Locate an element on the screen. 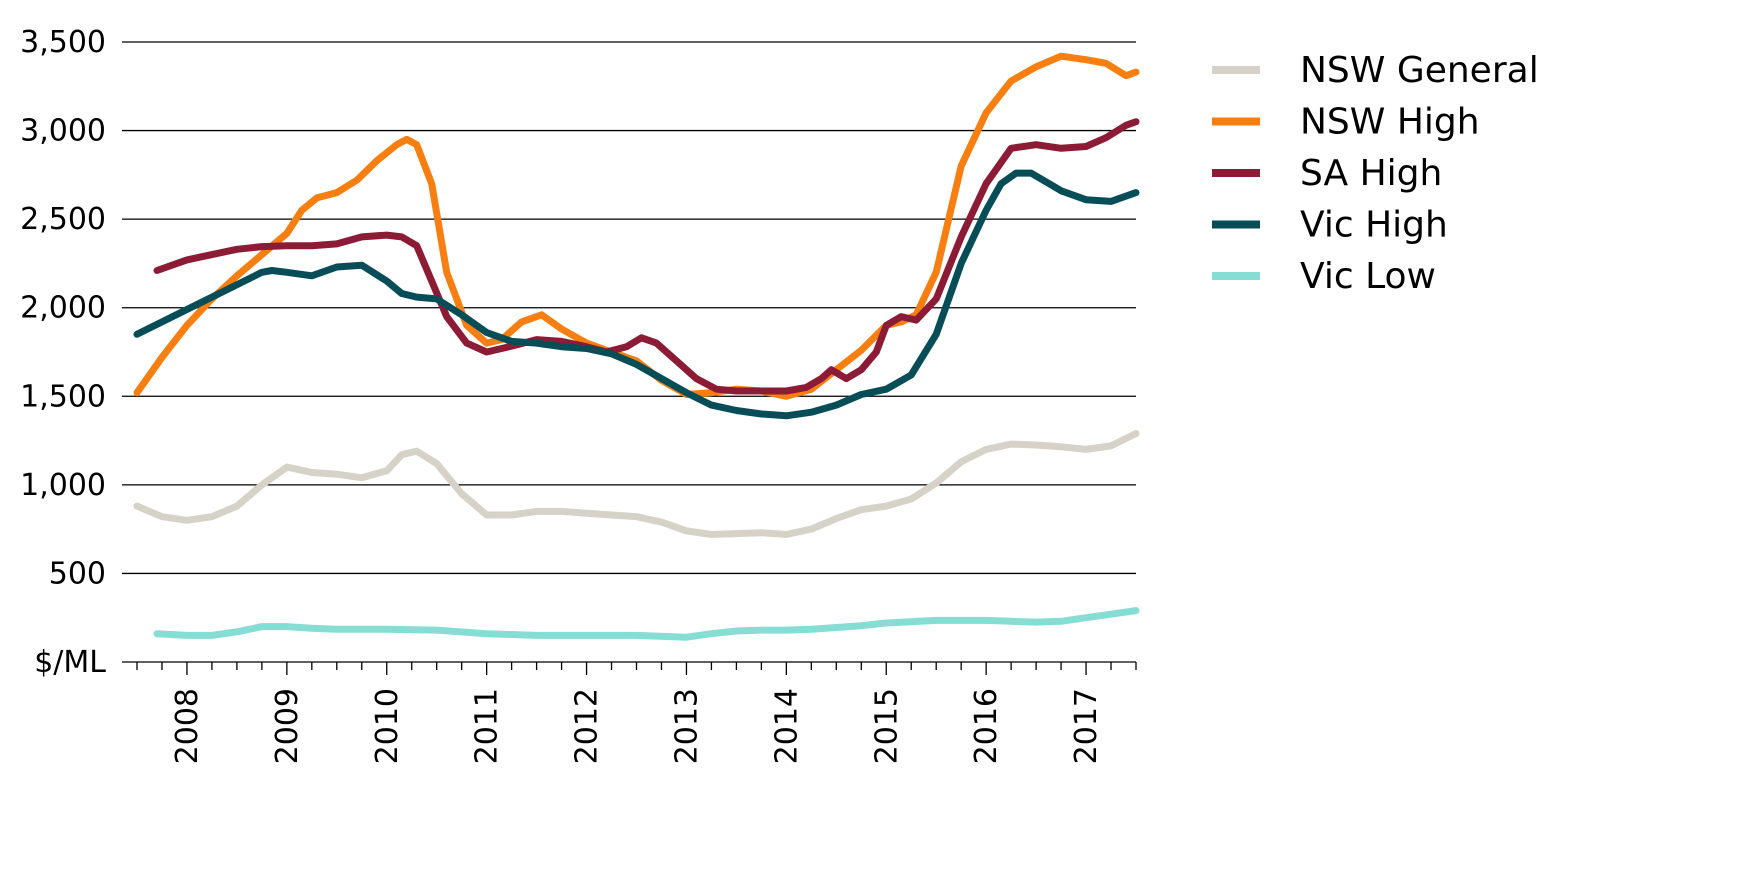 The height and width of the screenshot is (886, 1761). y-tick-label: 3,000 is located at coordinates (63, 131).